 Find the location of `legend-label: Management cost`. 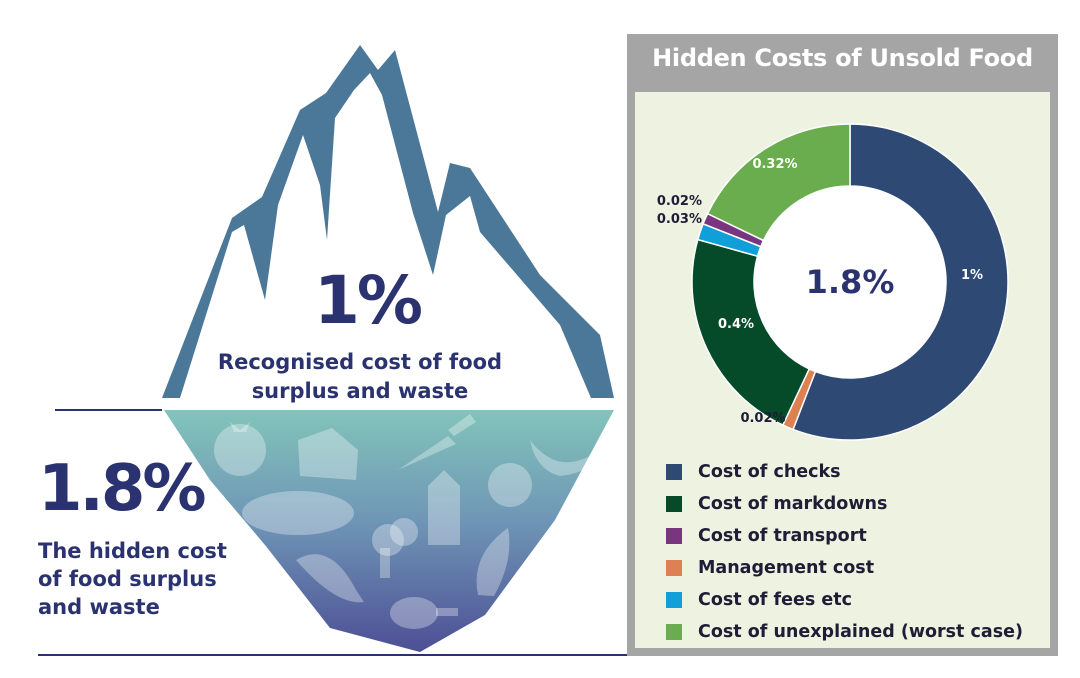

legend-label: Management cost is located at coordinates (786, 568).